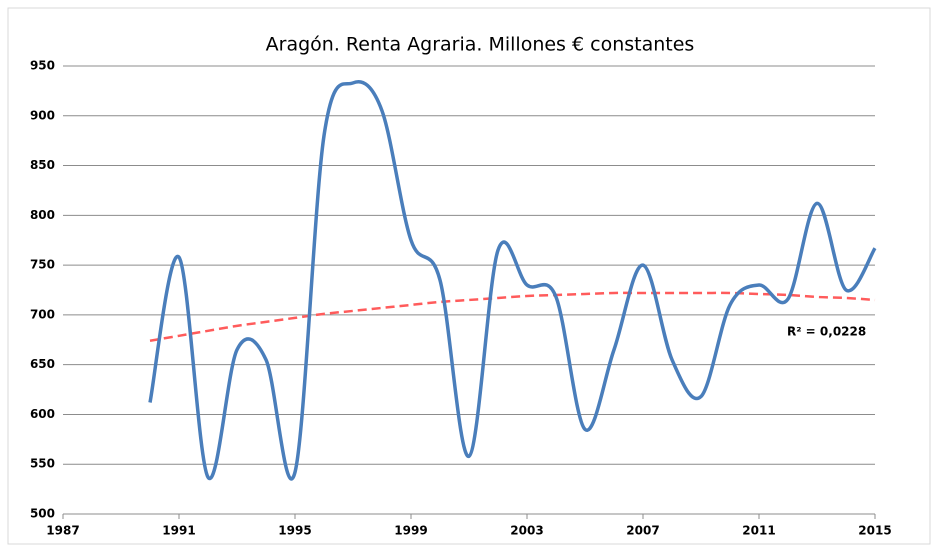 This screenshot has width=939, height=551. I want to click on y-tick-label: 750, so click(42, 265).